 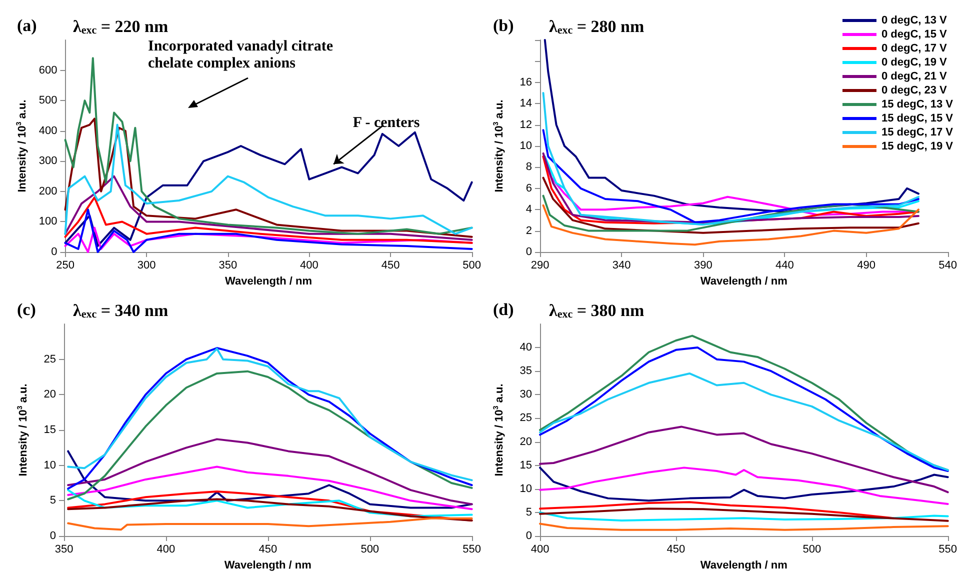 I want to click on y-tick-label: 400, so click(x=48, y=130).